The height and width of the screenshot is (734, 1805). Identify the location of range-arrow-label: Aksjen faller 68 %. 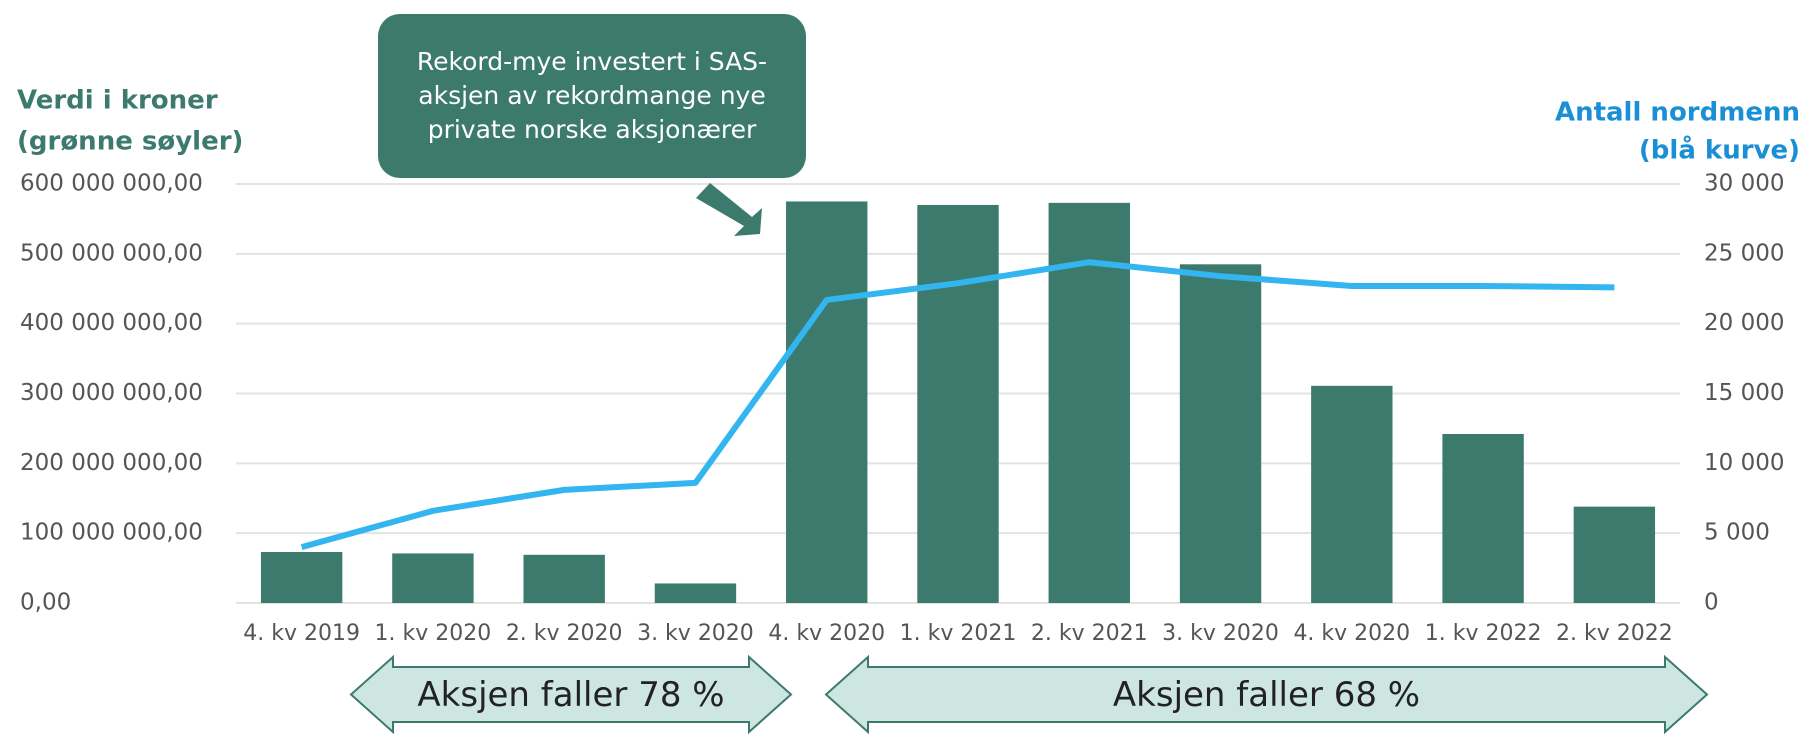
(1266, 695).